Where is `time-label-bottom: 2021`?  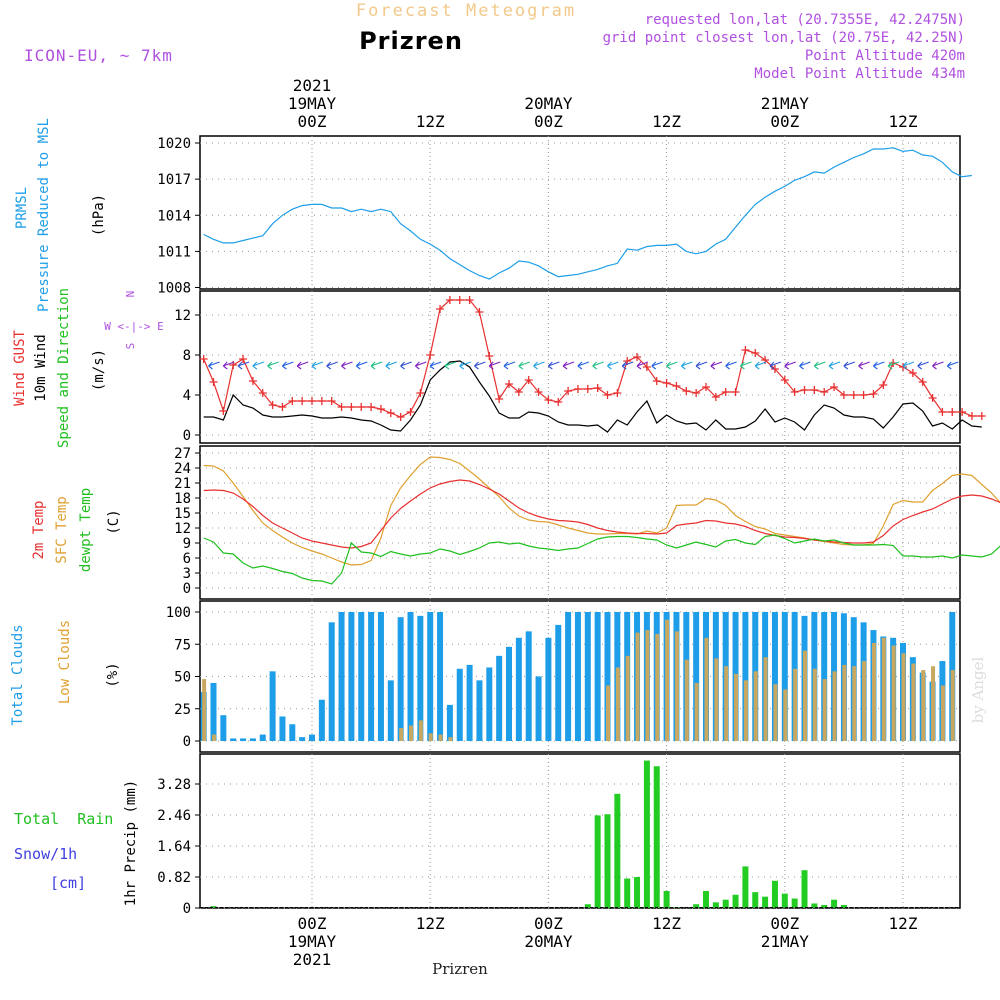 time-label-bottom: 2021 is located at coordinates (312, 959).